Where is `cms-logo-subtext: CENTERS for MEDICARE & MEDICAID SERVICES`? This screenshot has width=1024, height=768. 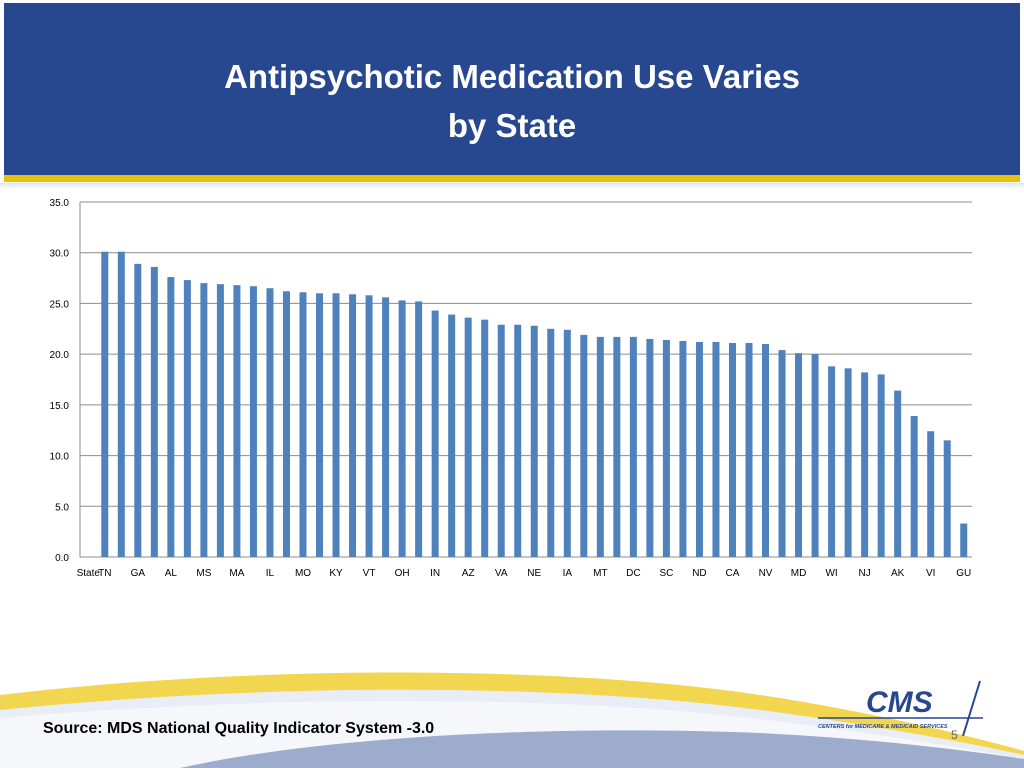
cms-logo-subtext: CENTERS for MEDICARE & MEDICAID SERVICES is located at coordinates (883, 727).